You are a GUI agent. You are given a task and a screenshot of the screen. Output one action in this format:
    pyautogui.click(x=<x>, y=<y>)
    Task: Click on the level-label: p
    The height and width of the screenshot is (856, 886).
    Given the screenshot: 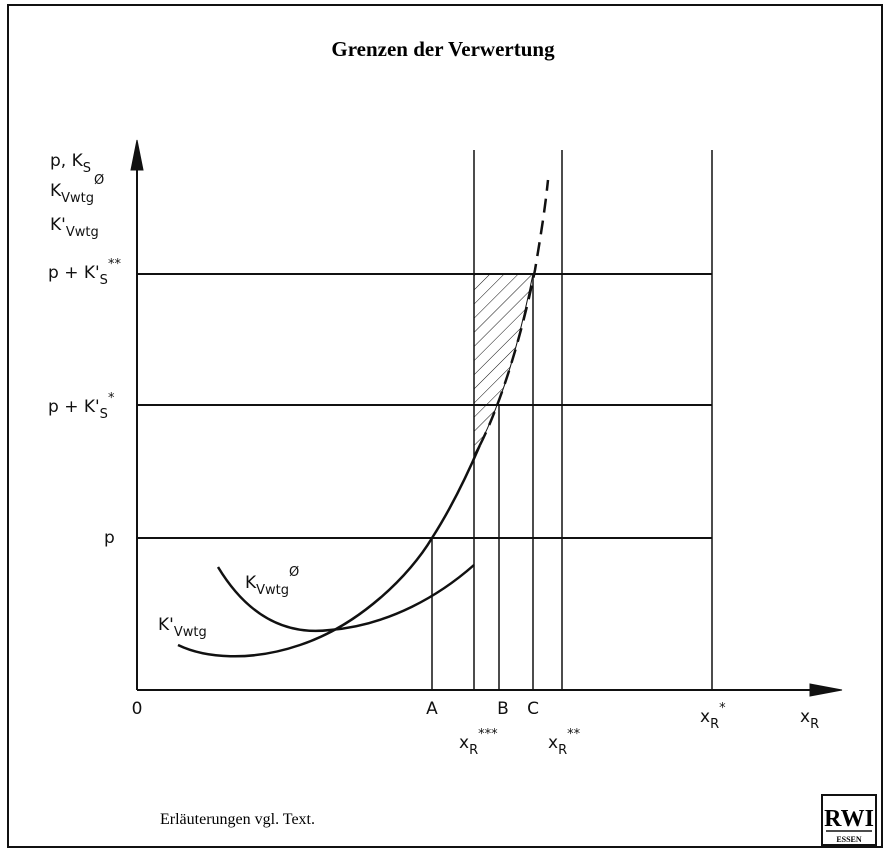 What is the action you would take?
    pyautogui.click(x=109, y=538)
    